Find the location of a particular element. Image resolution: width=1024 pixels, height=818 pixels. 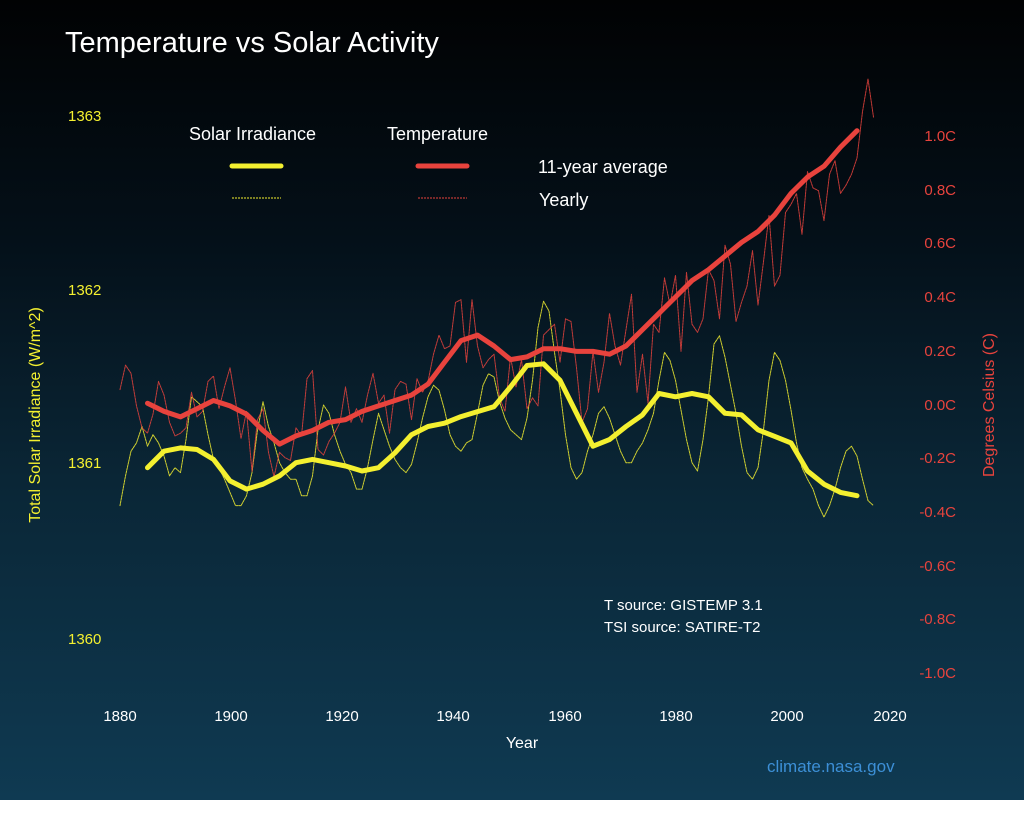

chart-title: Temperature vs Solar Activity is located at coordinates (252, 43).